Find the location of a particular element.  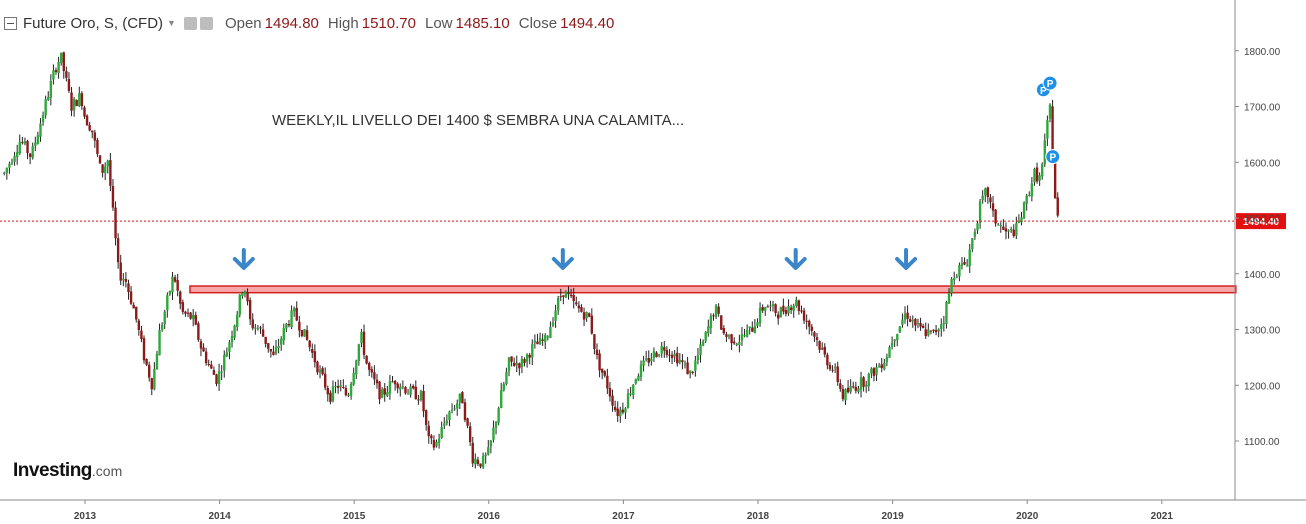

eye-icon is located at coordinates (190, 23).